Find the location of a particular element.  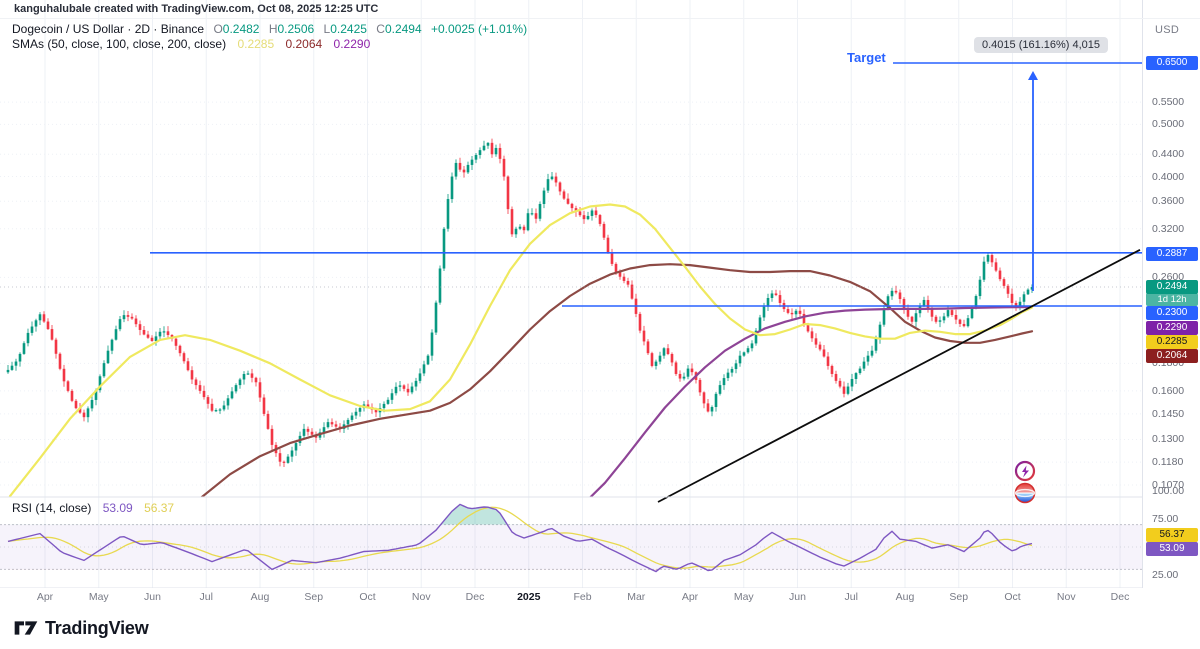

rsi-value: 53.09 is located at coordinates (117, 508).